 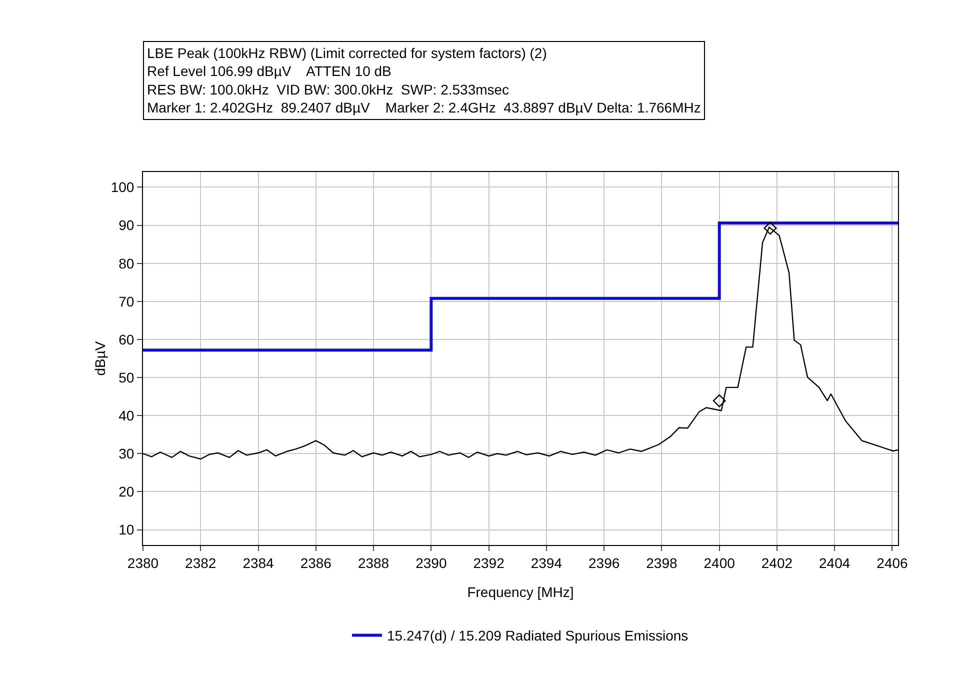 What do you see at coordinates (489, 562) in the screenshot?
I see `x-tick-label: 2392` at bounding box center [489, 562].